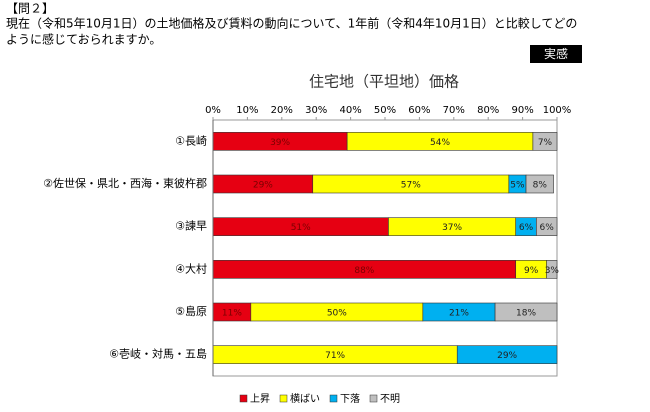 The image size is (650, 412). I want to click on x-tick-label: 90%, so click(522, 110).